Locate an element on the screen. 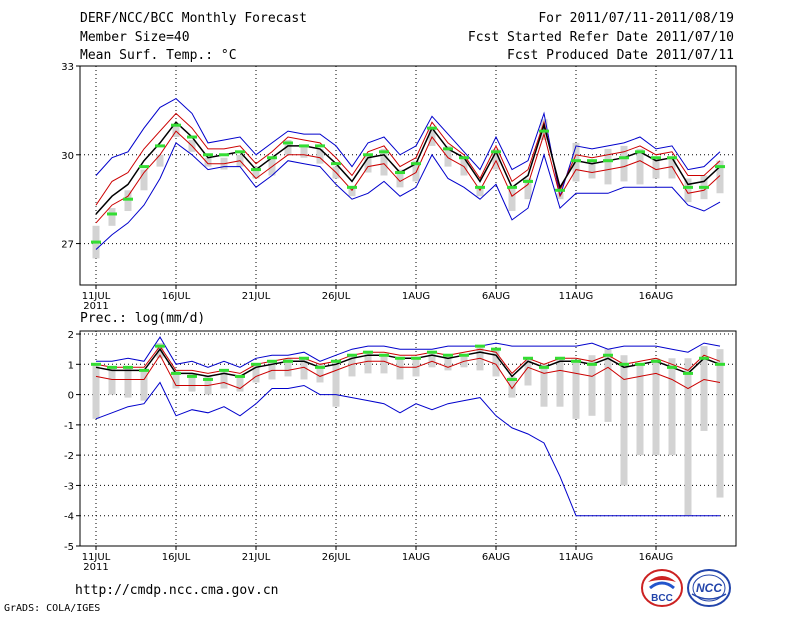  temp-xtick-label-0: 11JUL is located at coordinates (96, 296).